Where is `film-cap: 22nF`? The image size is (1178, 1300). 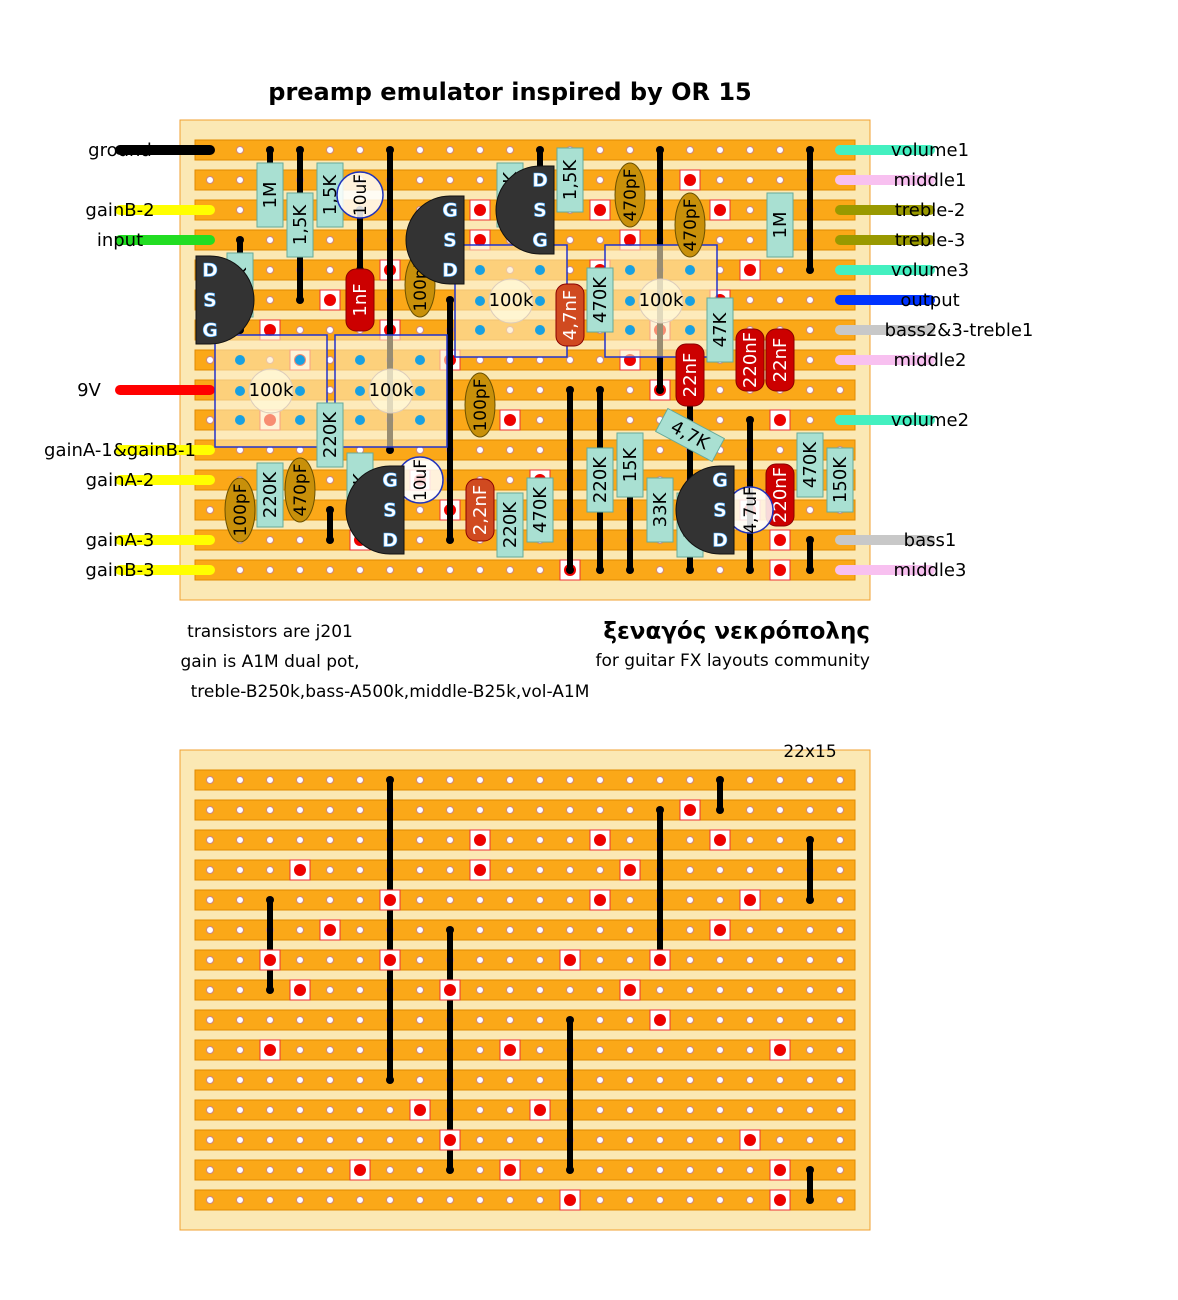
film-cap: 22nF is located at coordinates (690, 375).